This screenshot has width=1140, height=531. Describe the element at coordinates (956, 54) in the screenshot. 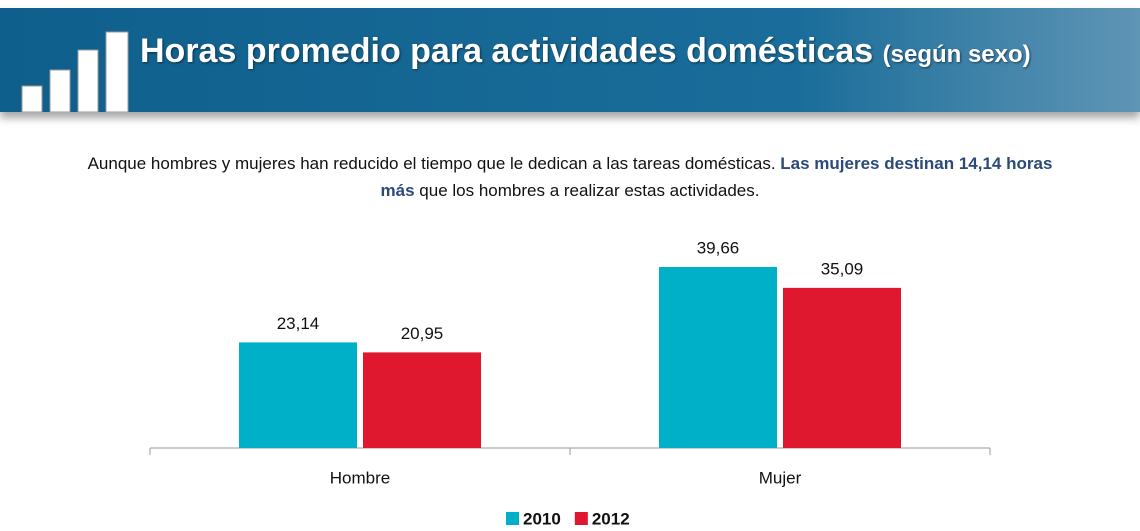

I see `title-note: (según sexo)` at that location.